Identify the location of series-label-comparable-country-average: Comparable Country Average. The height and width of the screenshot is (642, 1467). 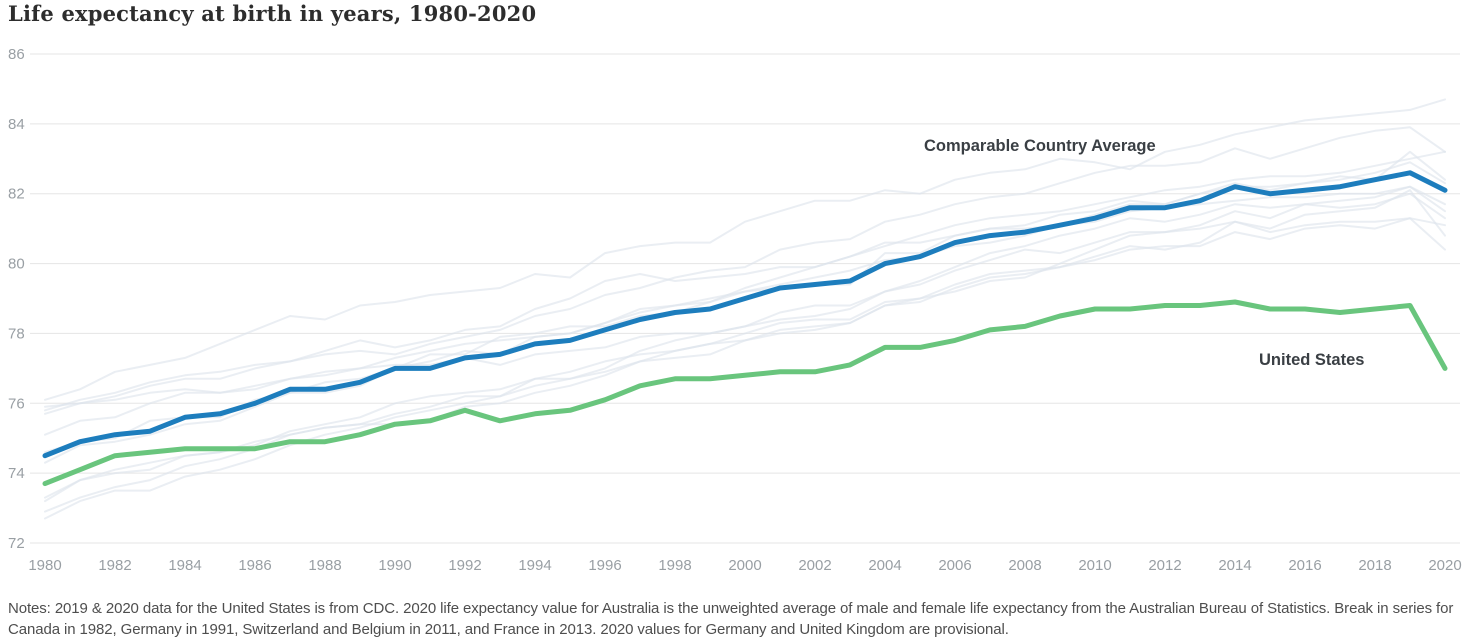
(1040, 146).